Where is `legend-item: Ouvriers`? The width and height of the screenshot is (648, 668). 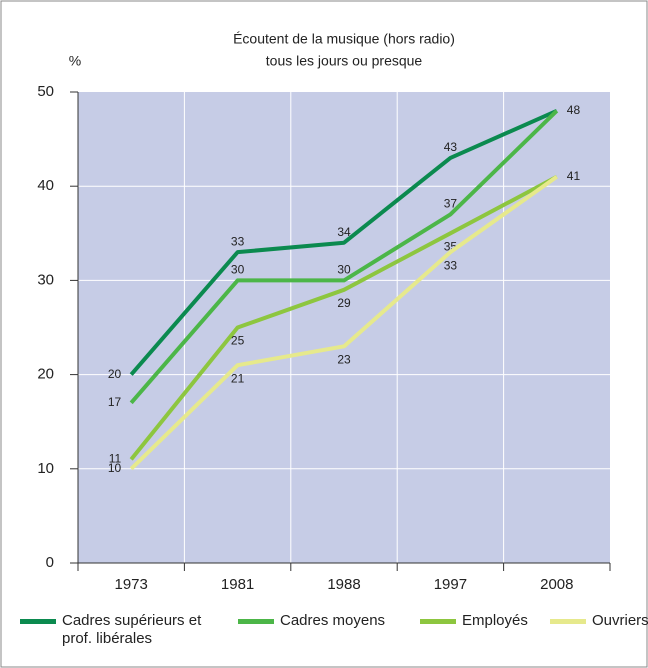
legend-item: Ouvriers is located at coordinates (599, 621).